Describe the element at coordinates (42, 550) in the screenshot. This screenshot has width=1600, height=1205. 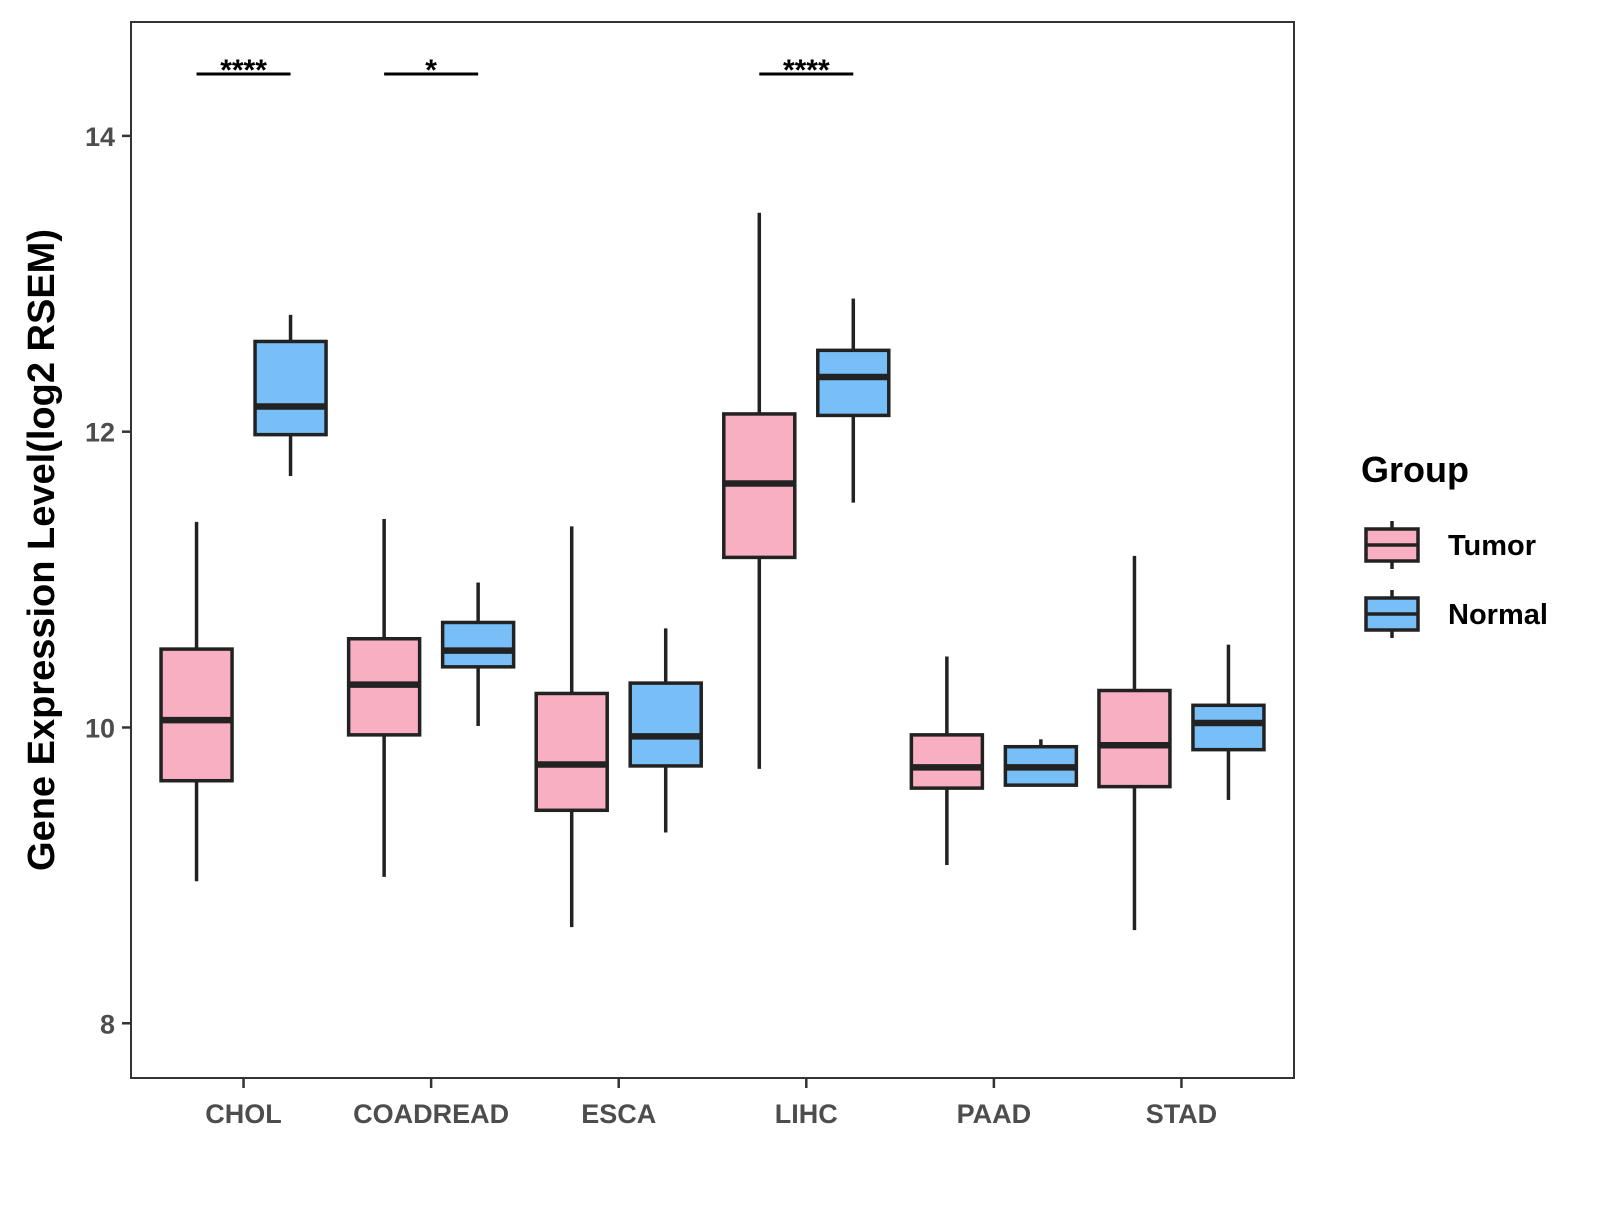
I see `y-axis-title: Gene Expression Level(log2 RSEM)` at that location.